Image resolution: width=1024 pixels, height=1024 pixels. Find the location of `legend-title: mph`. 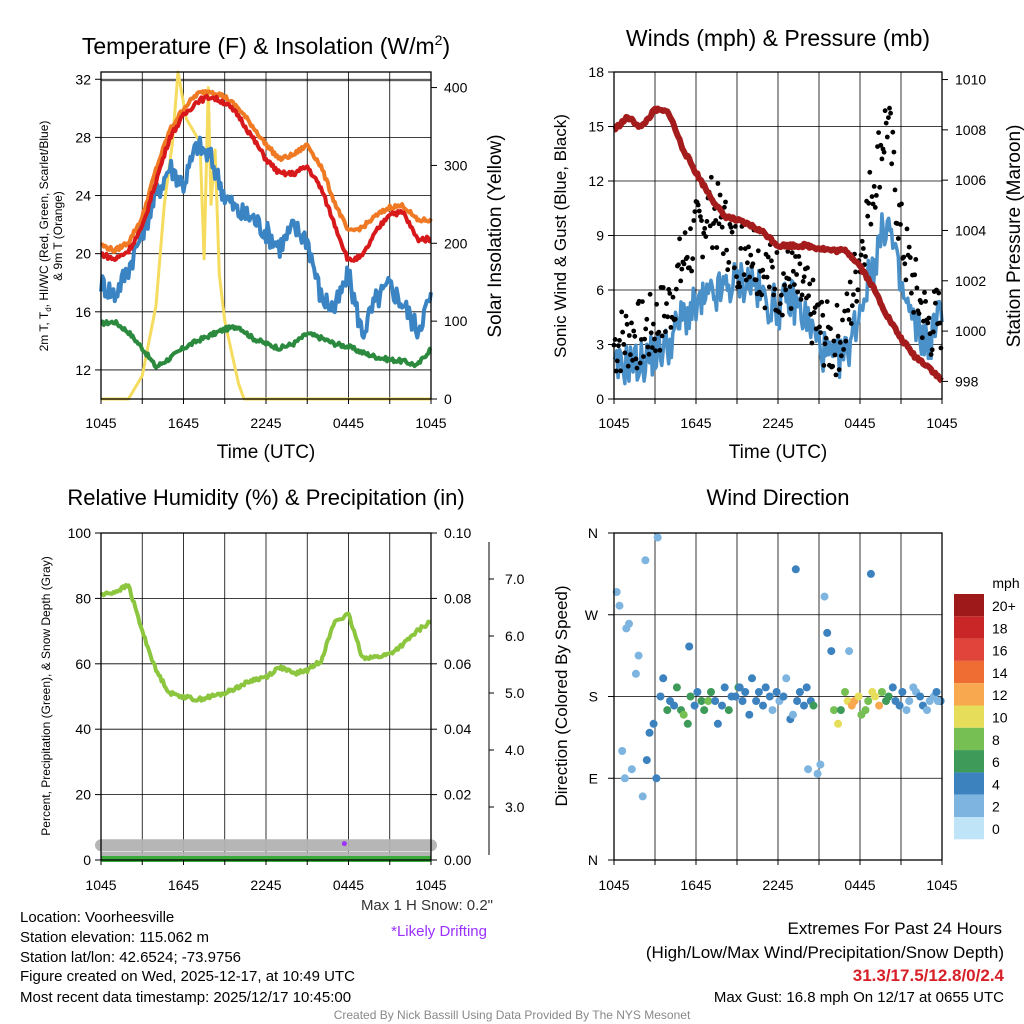

legend-title: mph is located at coordinates (1005, 583).